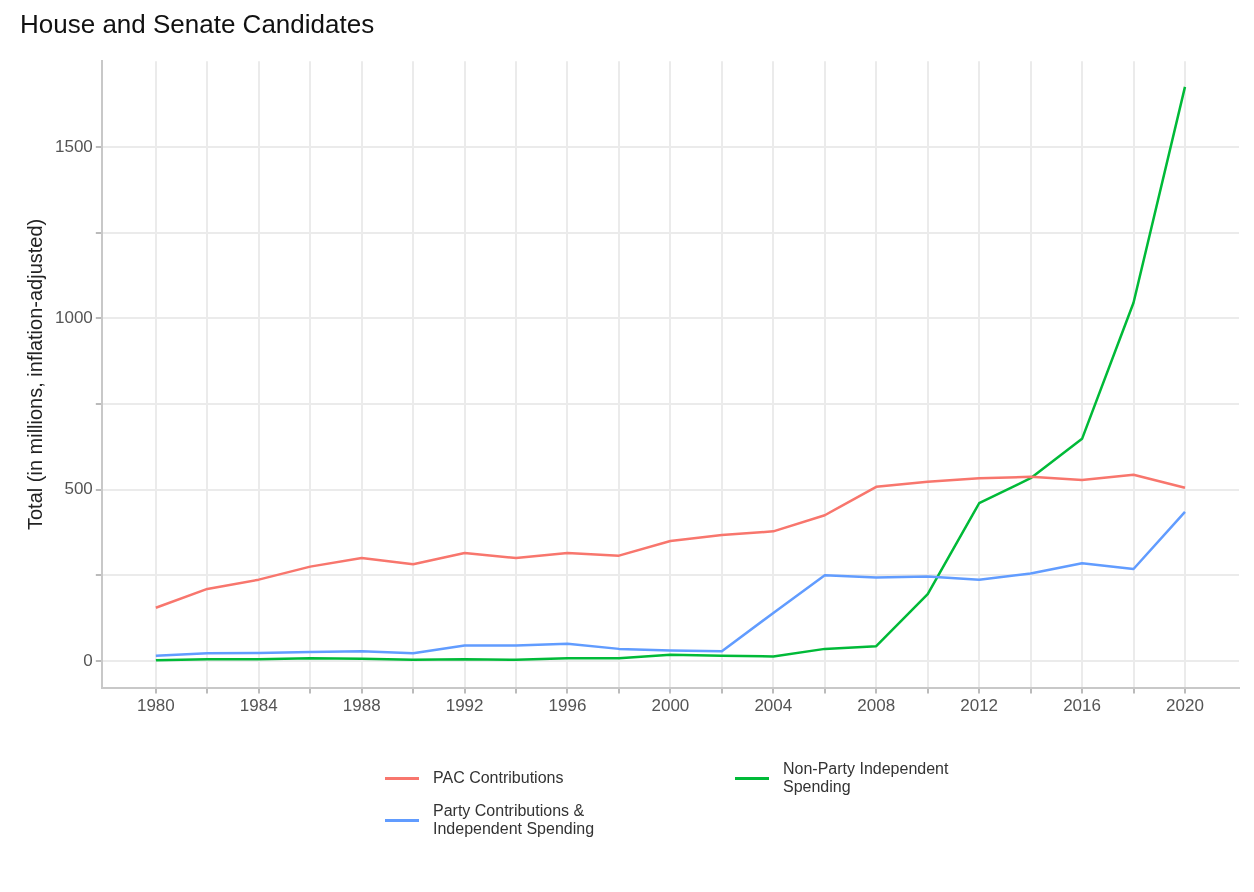 The image size is (1254, 892). Describe the element at coordinates (197, 23) in the screenshot. I see `chart-title: House and Senate Candidates` at that location.